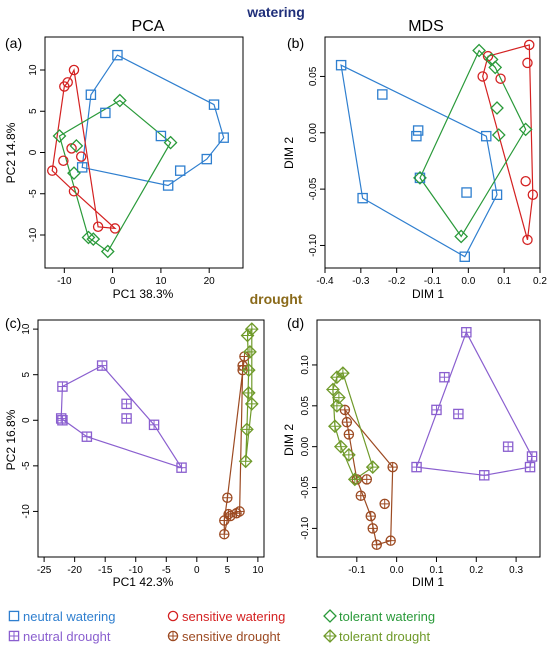  Describe the element at coordinates (105, 570) in the screenshot. I see `x-tick-label: -15` at that location.